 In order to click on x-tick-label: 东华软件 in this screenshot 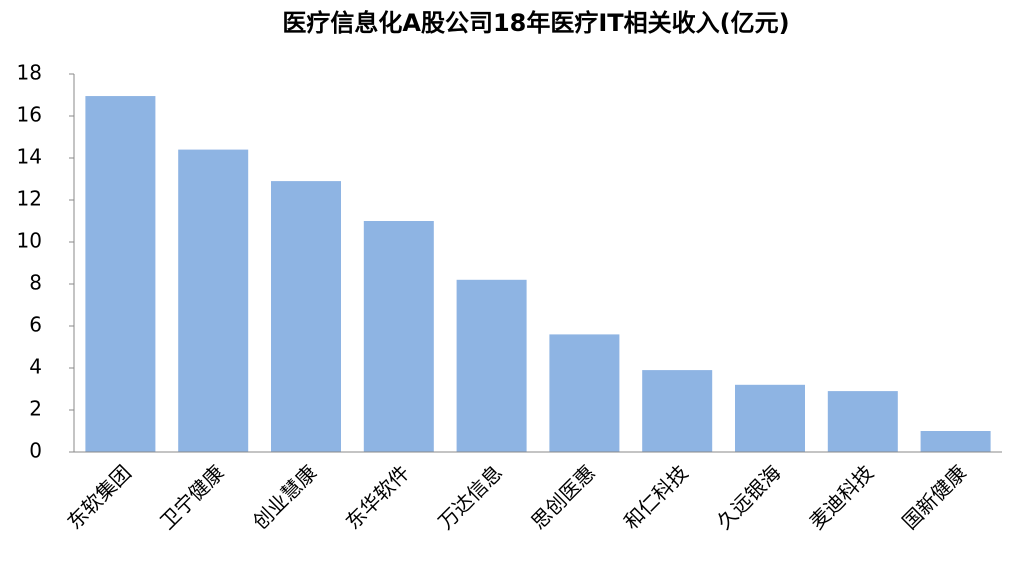, I will do `click(378, 497)`.